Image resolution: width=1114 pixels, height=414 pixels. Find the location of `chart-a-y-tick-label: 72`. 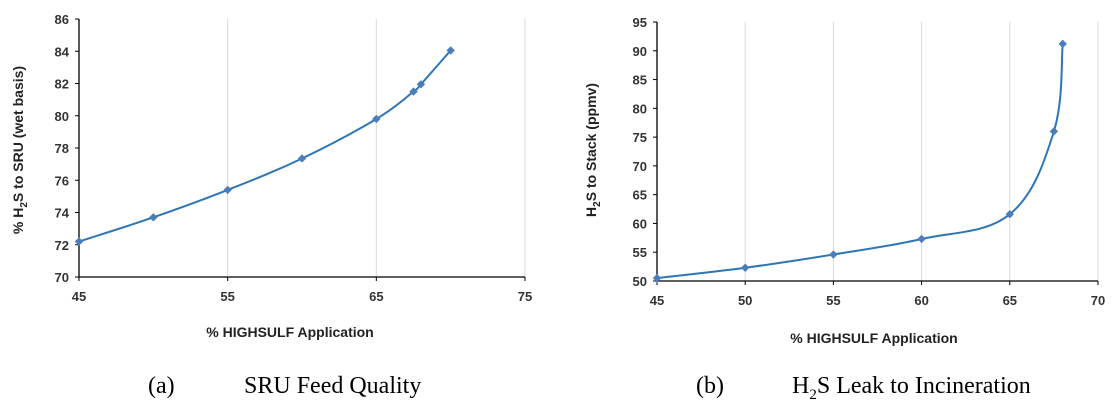

chart-a-y-tick-label: 72 is located at coordinates (62, 245).